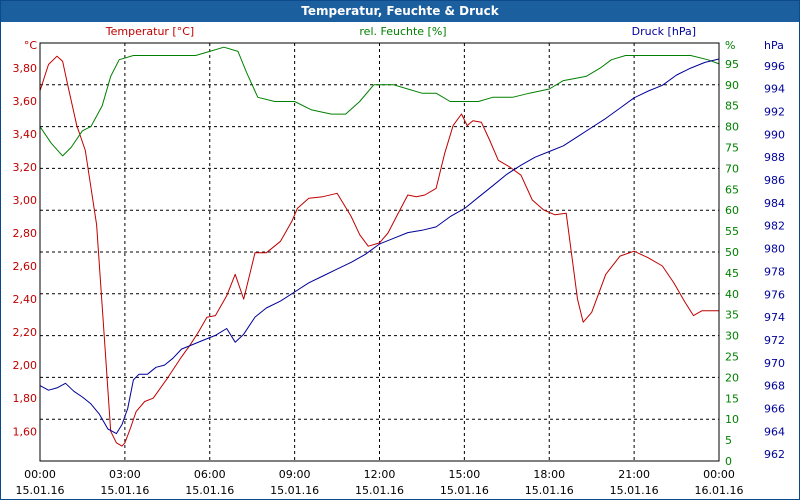 This screenshot has width=800, height=500. Describe the element at coordinates (31, 45) in the screenshot. I see `temperature-unit-label: °C` at that location.